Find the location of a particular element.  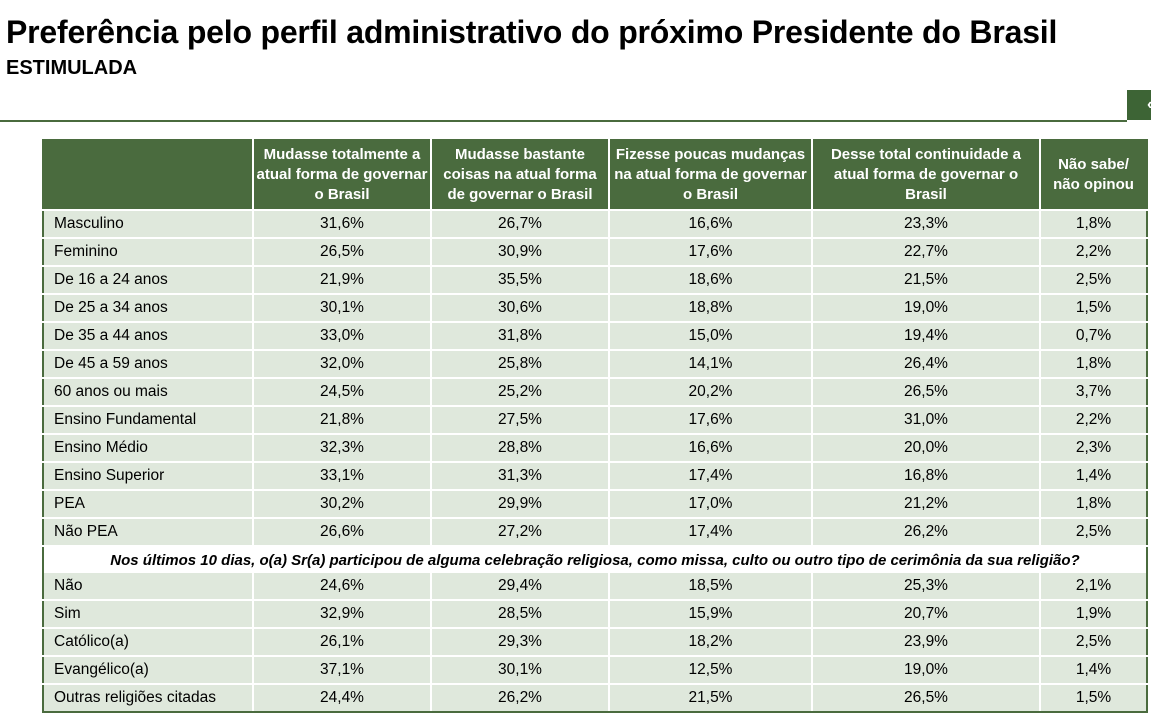

cell-value: 14,1% is located at coordinates (711, 364).